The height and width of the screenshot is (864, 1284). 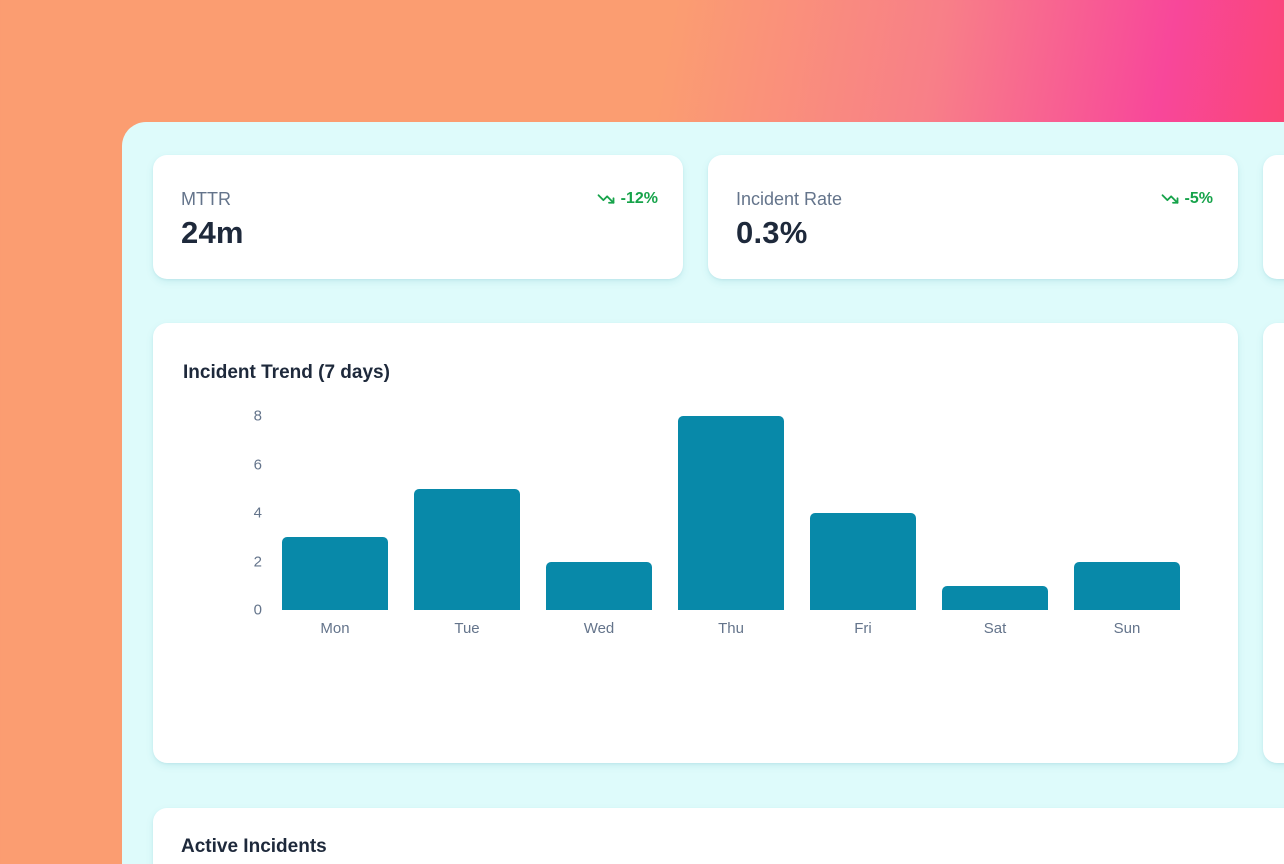 I want to click on y-axis-tick-label: 0, so click(x=257, y=610).